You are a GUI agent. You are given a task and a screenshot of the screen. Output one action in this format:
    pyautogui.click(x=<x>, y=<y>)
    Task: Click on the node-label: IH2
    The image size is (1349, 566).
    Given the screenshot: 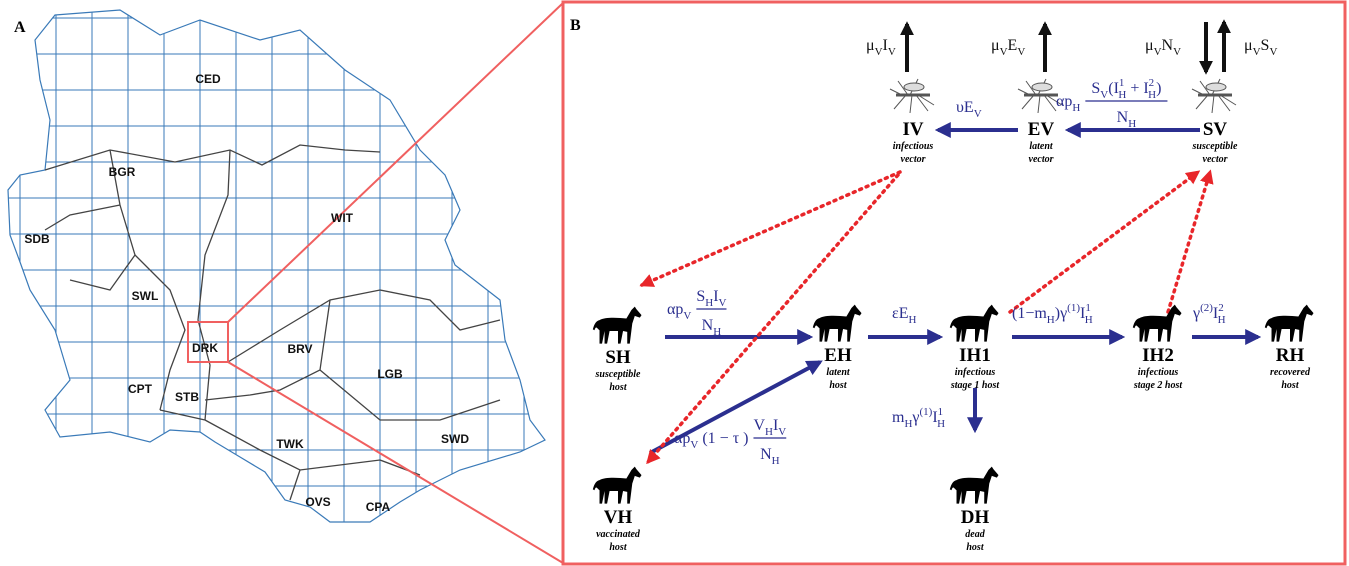 What is the action you would take?
    pyautogui.click(x=1158, y=355)
    